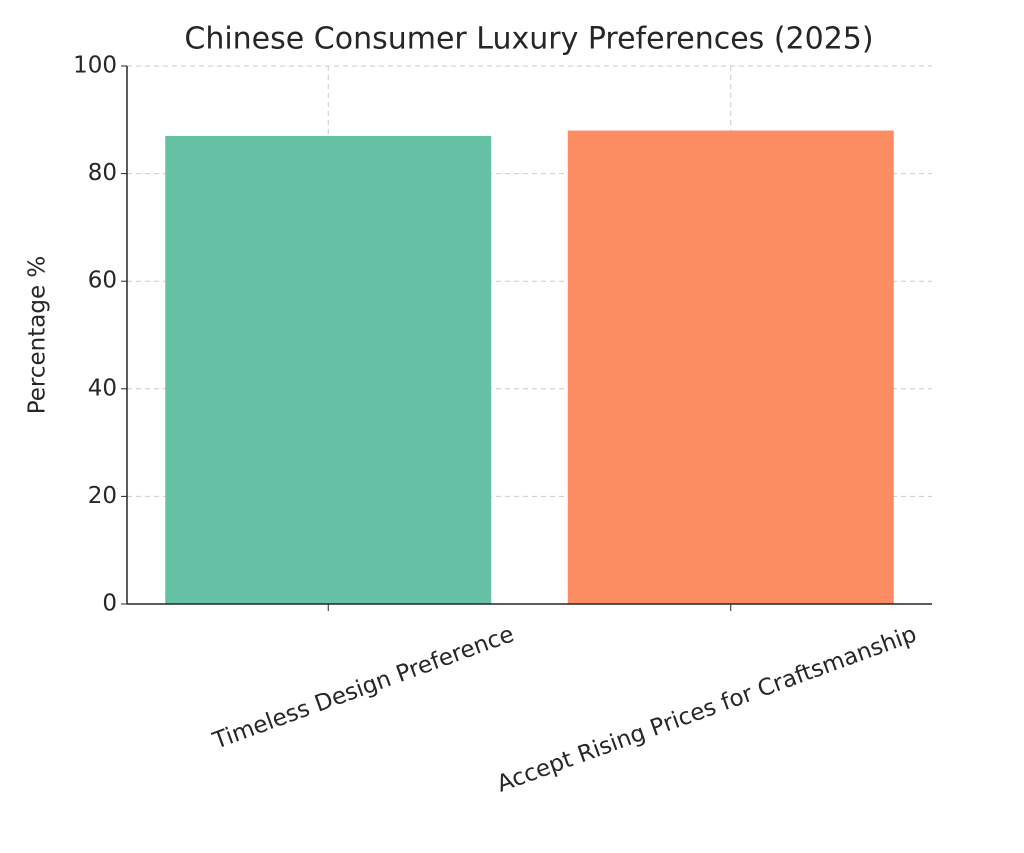 The height and width of the screenshot is (853, 1024). Describe the element at coordinates (363, 688) in the screenshot. I see `x-tick-label: Timeless Design Preference` at that location.